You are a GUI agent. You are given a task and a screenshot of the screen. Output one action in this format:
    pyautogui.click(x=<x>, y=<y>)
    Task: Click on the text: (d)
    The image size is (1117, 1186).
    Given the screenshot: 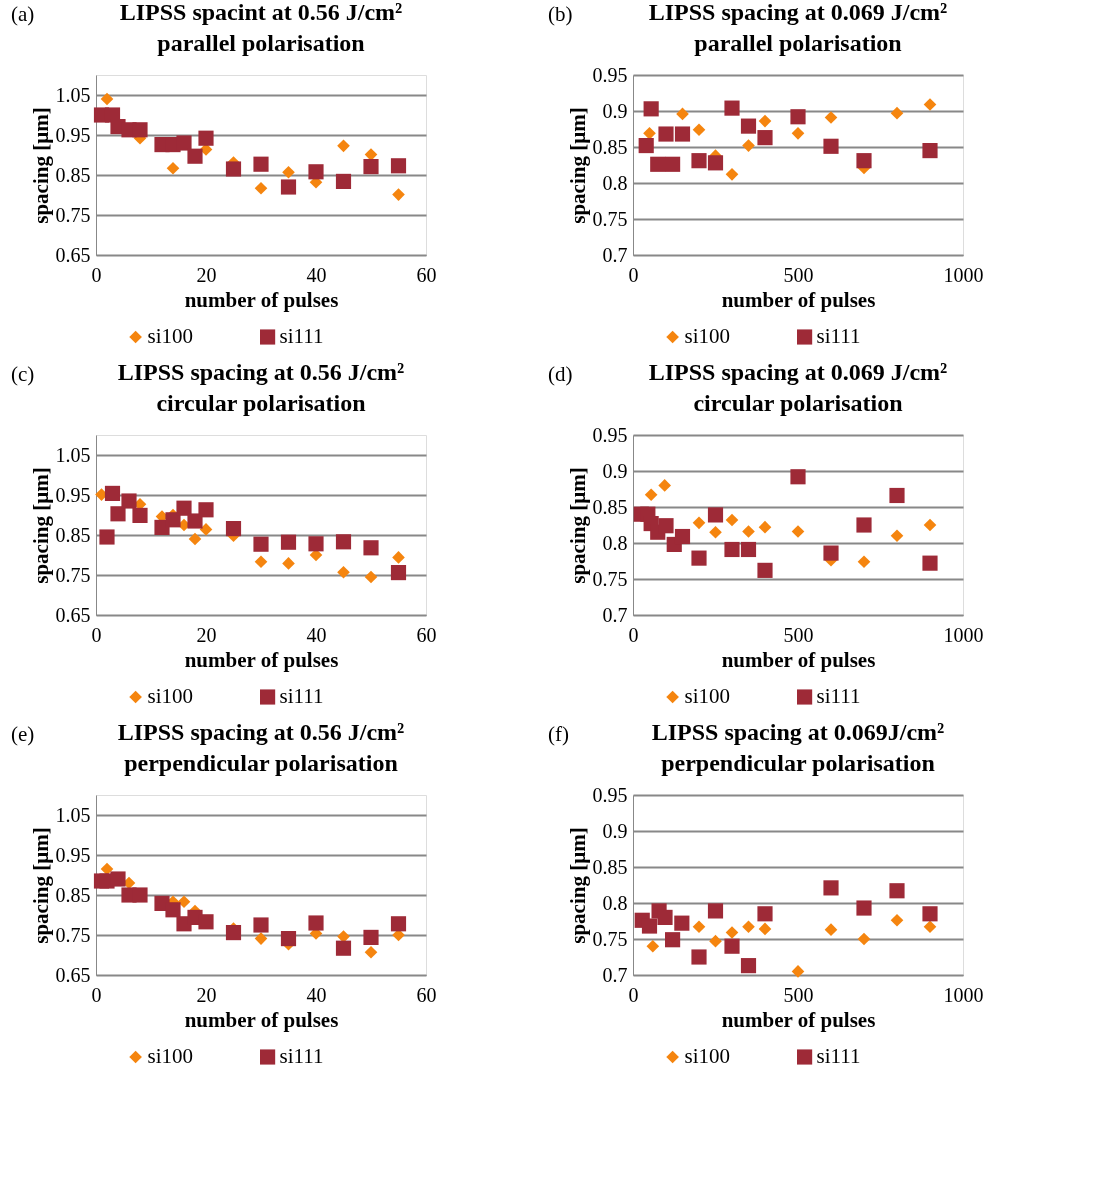 What is the action you would take?
    pyautogui.click(x=560, y=374)
    